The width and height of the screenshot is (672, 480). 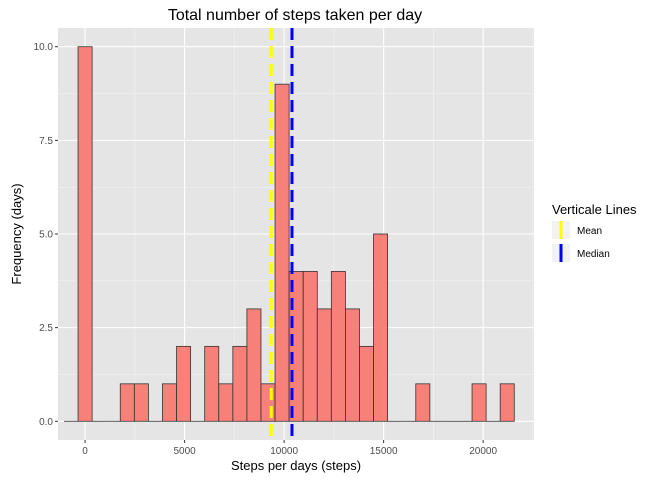 What do you see at coordinates (44, 47) in the screenshot?
I see `y-tick-label: 10.0` at bounding box center [44, 47].